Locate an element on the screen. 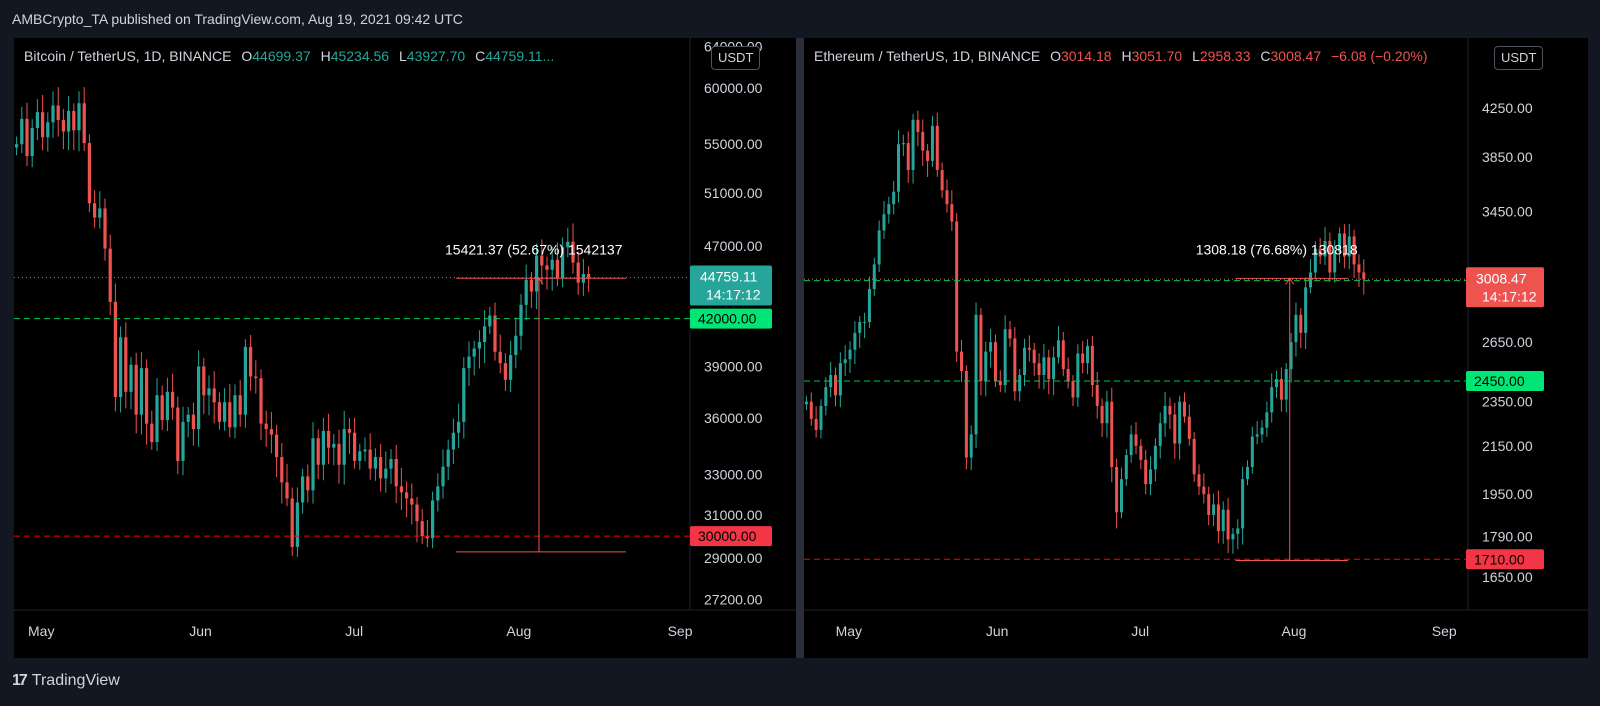 The height and width of the screenshot is (706, 1600). eth-close: 3008.47 is located at coordinates (1296, 56).